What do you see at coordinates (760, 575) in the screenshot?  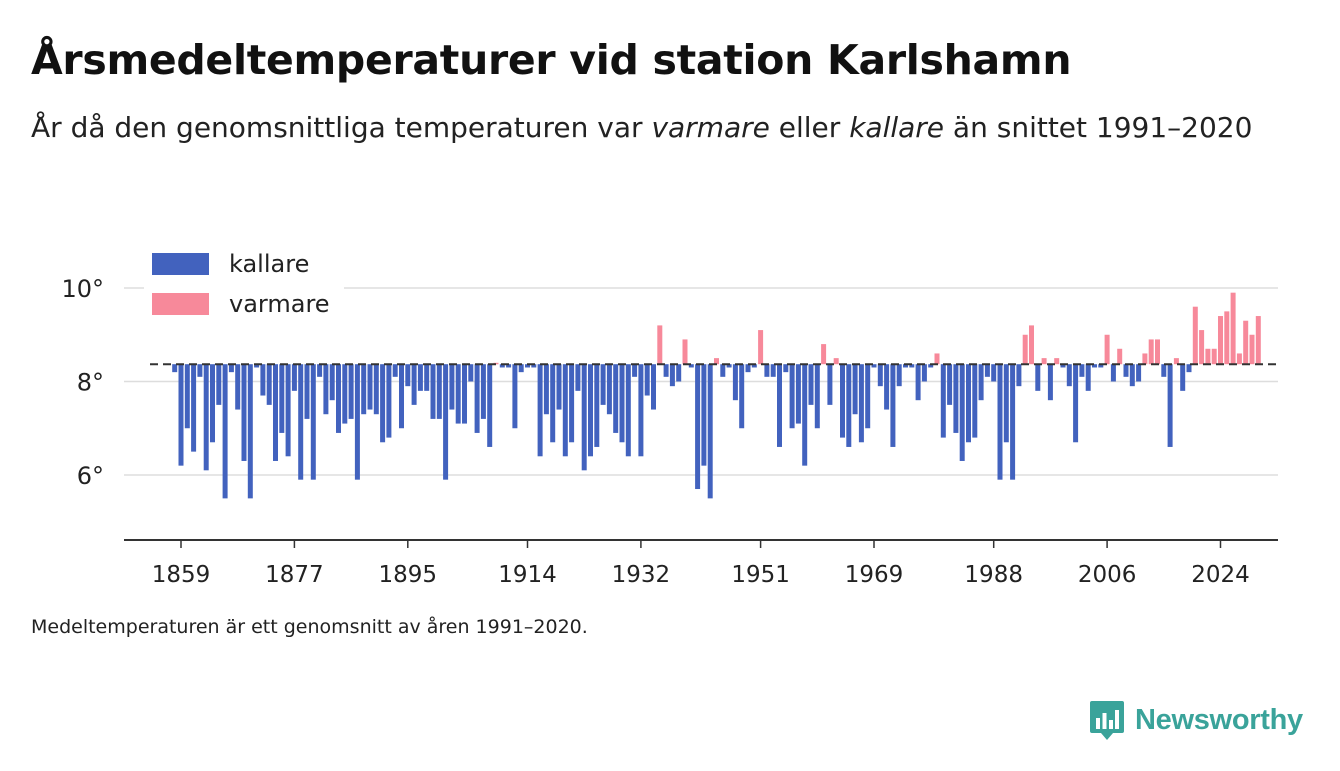 I see `x-tick-label: 1951` at bounding box center [760, 575].